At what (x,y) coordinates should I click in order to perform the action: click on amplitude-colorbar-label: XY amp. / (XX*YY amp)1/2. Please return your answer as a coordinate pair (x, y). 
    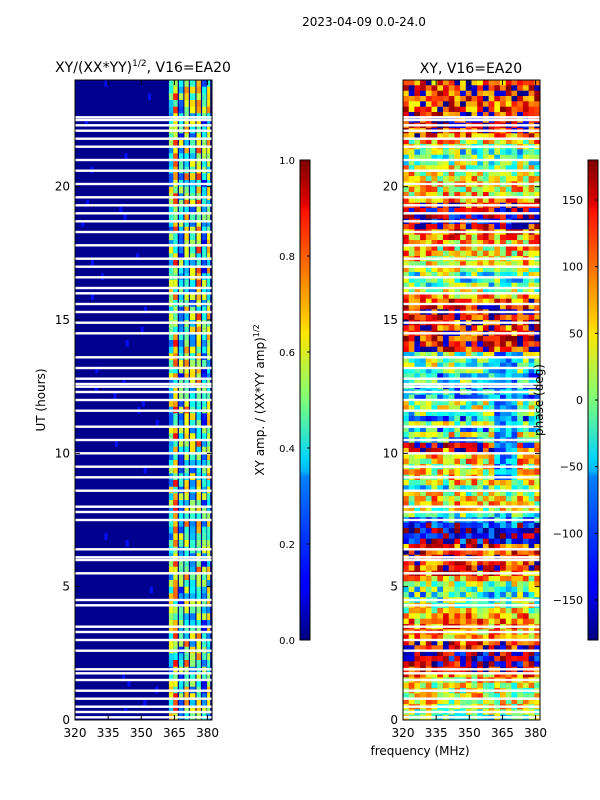
    Looking at the image, I should click on (259, 399).